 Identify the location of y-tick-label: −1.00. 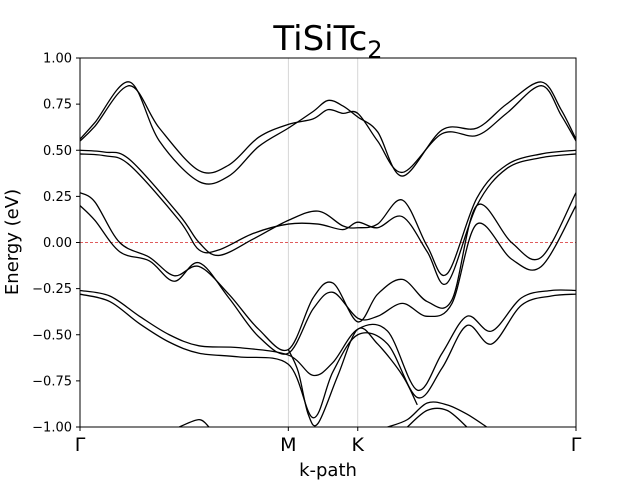
(52, 428).